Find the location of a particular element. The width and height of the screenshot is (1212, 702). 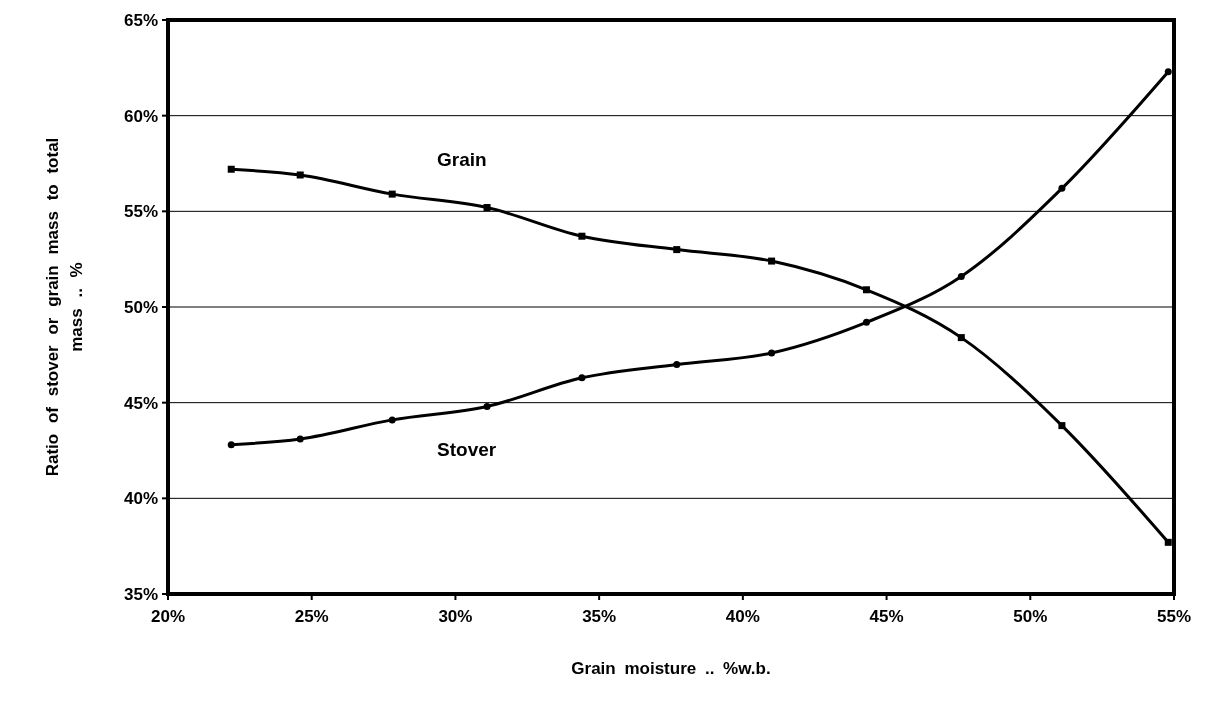

x-tick-label: 20% is located at coordinates (168, 616).